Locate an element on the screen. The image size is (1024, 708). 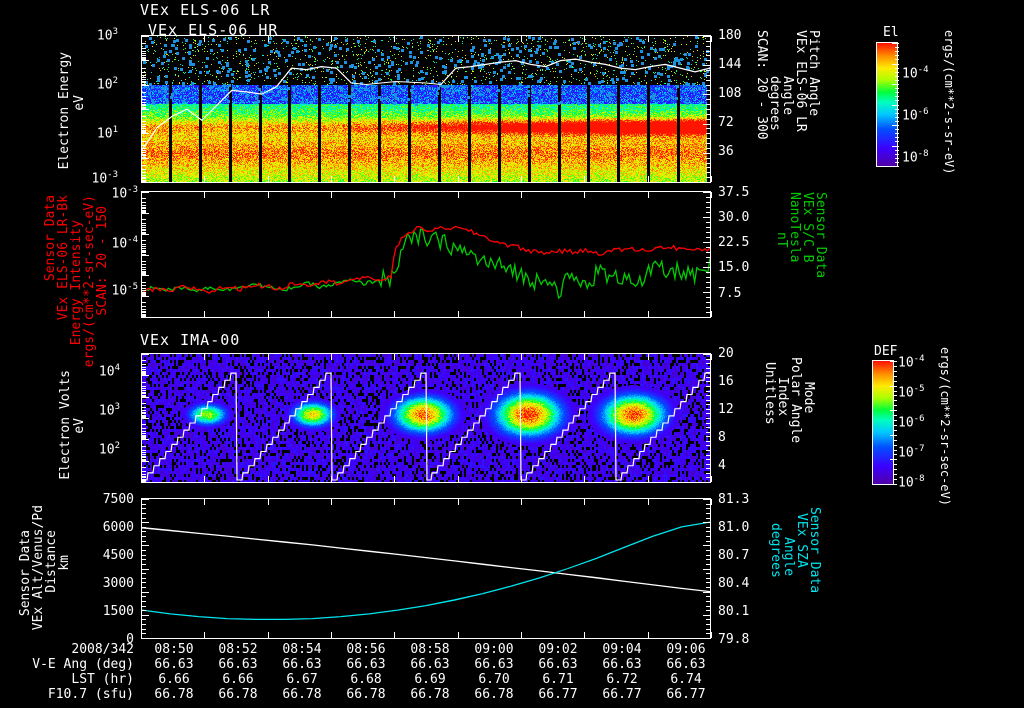
panel2-rtick-3: 15.0 is located at coordinates (734, 267).